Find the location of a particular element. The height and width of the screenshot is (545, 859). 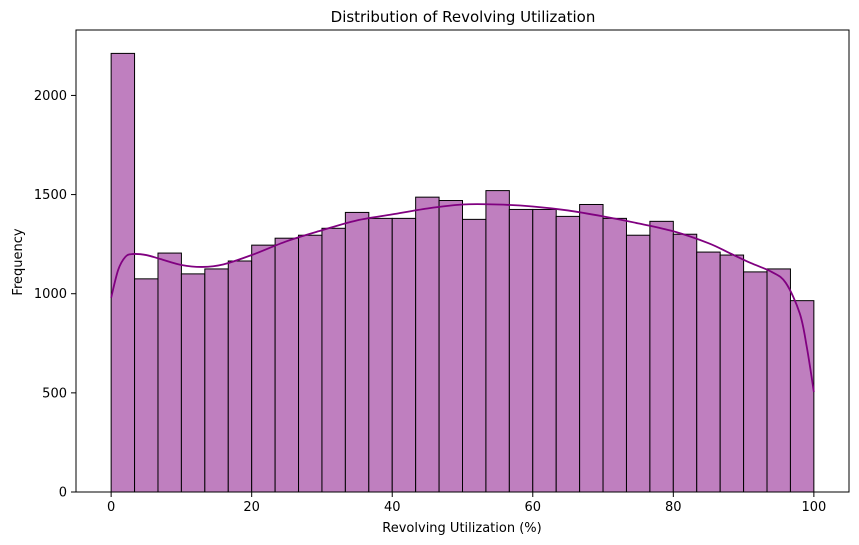

y-tick-label: 1500 is located at coordinates (50, 195).